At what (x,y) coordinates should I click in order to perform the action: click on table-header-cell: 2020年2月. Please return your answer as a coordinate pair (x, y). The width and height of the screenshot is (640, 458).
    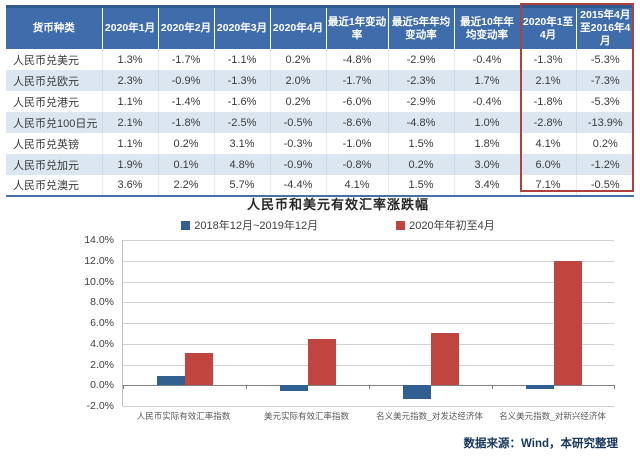
    Looking at the image, I should click on (185, 27).